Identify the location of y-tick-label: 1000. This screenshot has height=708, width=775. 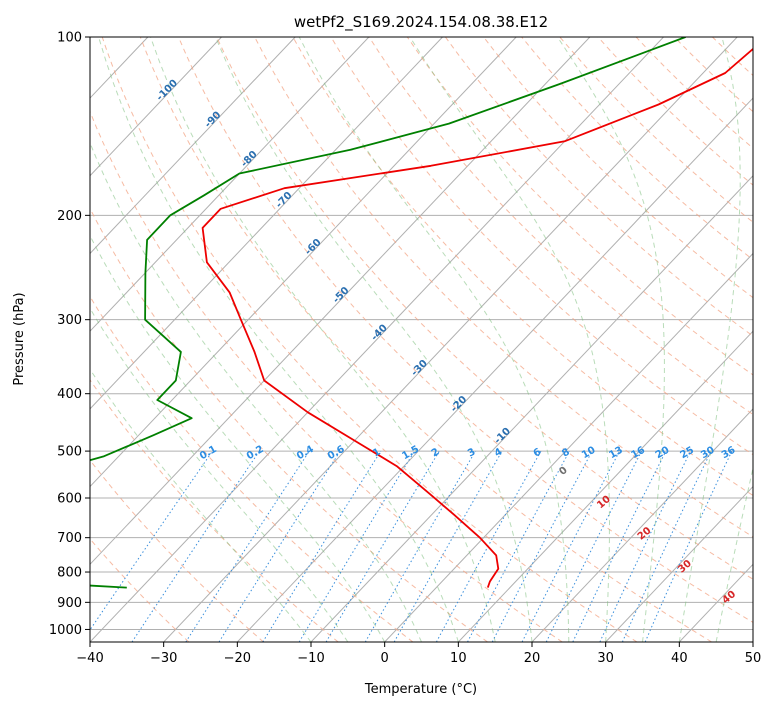
(65, 630).